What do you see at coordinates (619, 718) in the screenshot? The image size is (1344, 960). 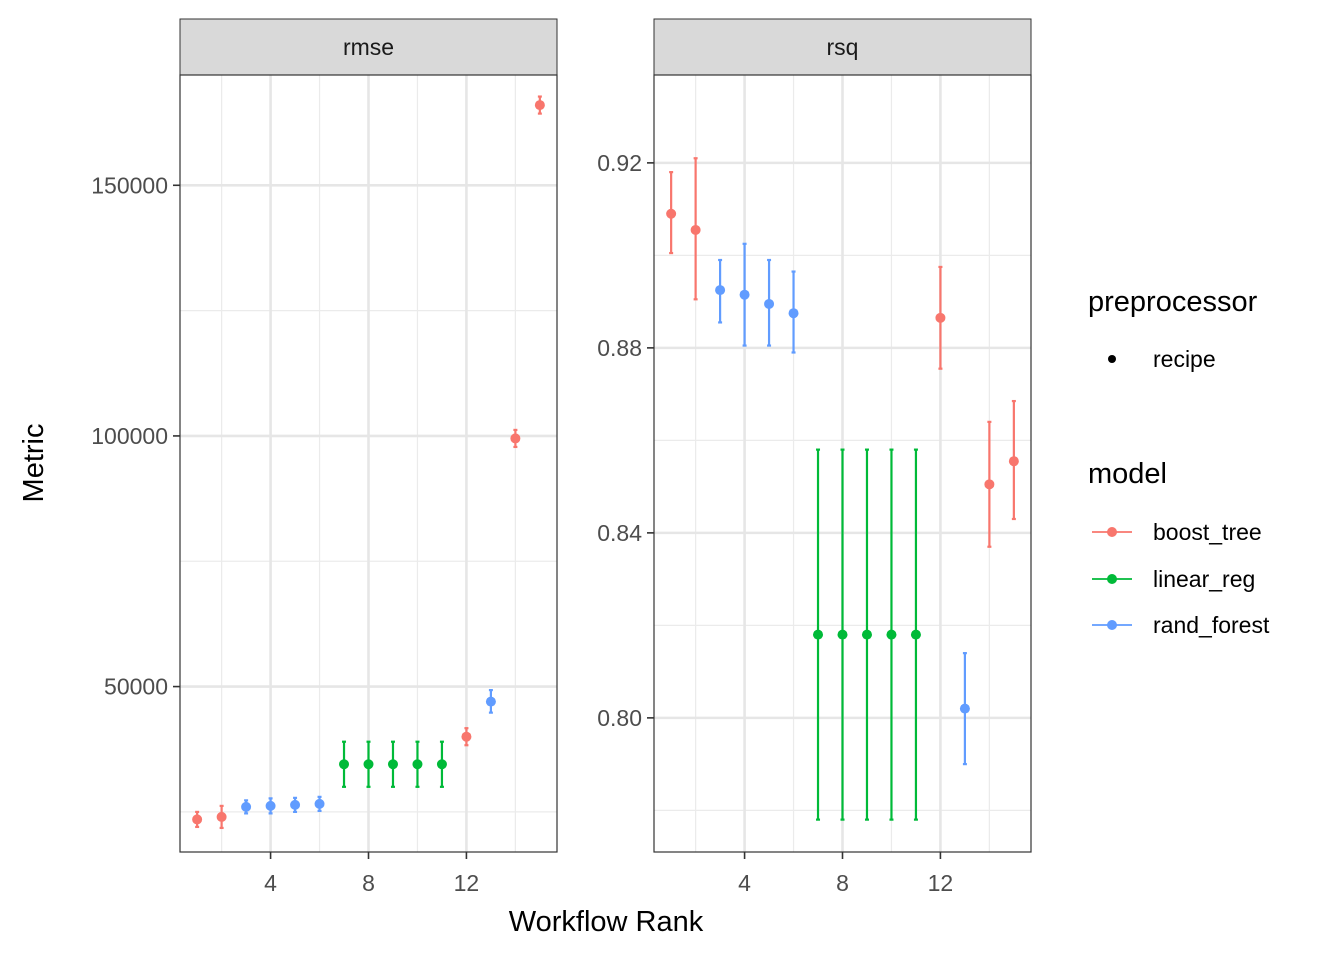 I see `y-tick-label: 0.80` at bounding box center [619, 718].